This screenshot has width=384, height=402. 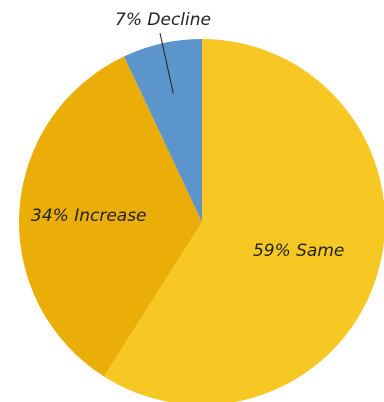 I want to click on decline-leader-line, so click(x=166, y=63).